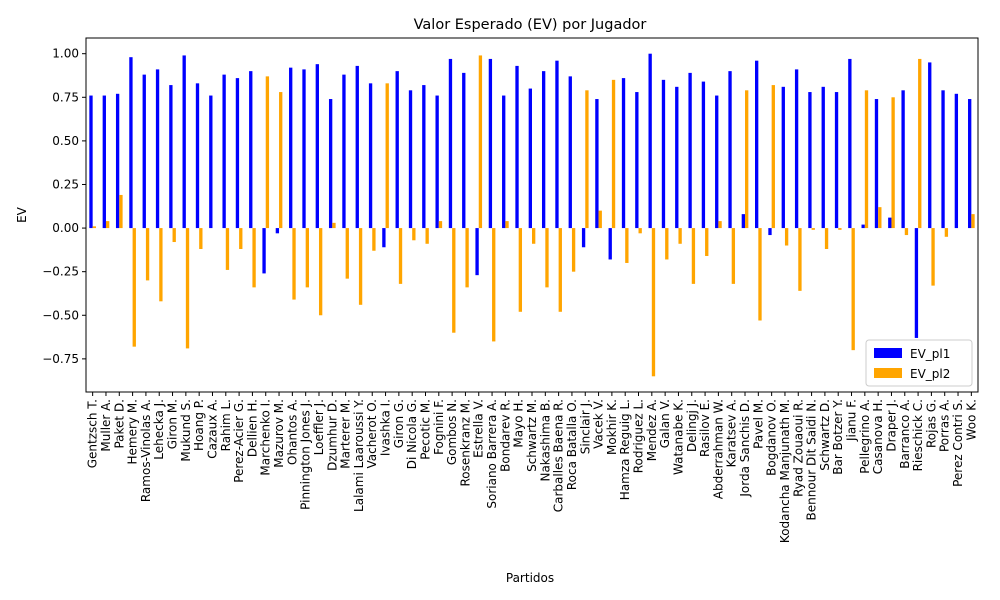  I want to click on x-tick-label: Mokhir K., so click(612, 427).